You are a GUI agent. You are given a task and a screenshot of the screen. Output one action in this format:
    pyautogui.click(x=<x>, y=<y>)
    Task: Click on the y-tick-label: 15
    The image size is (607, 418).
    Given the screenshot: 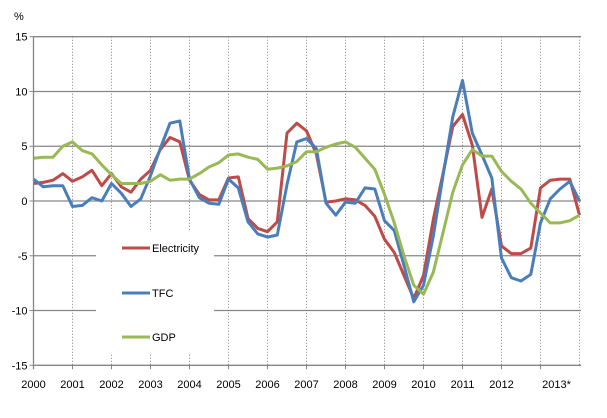 What is the action you would take?
    pyautogui.click(x=21, y=38)
    